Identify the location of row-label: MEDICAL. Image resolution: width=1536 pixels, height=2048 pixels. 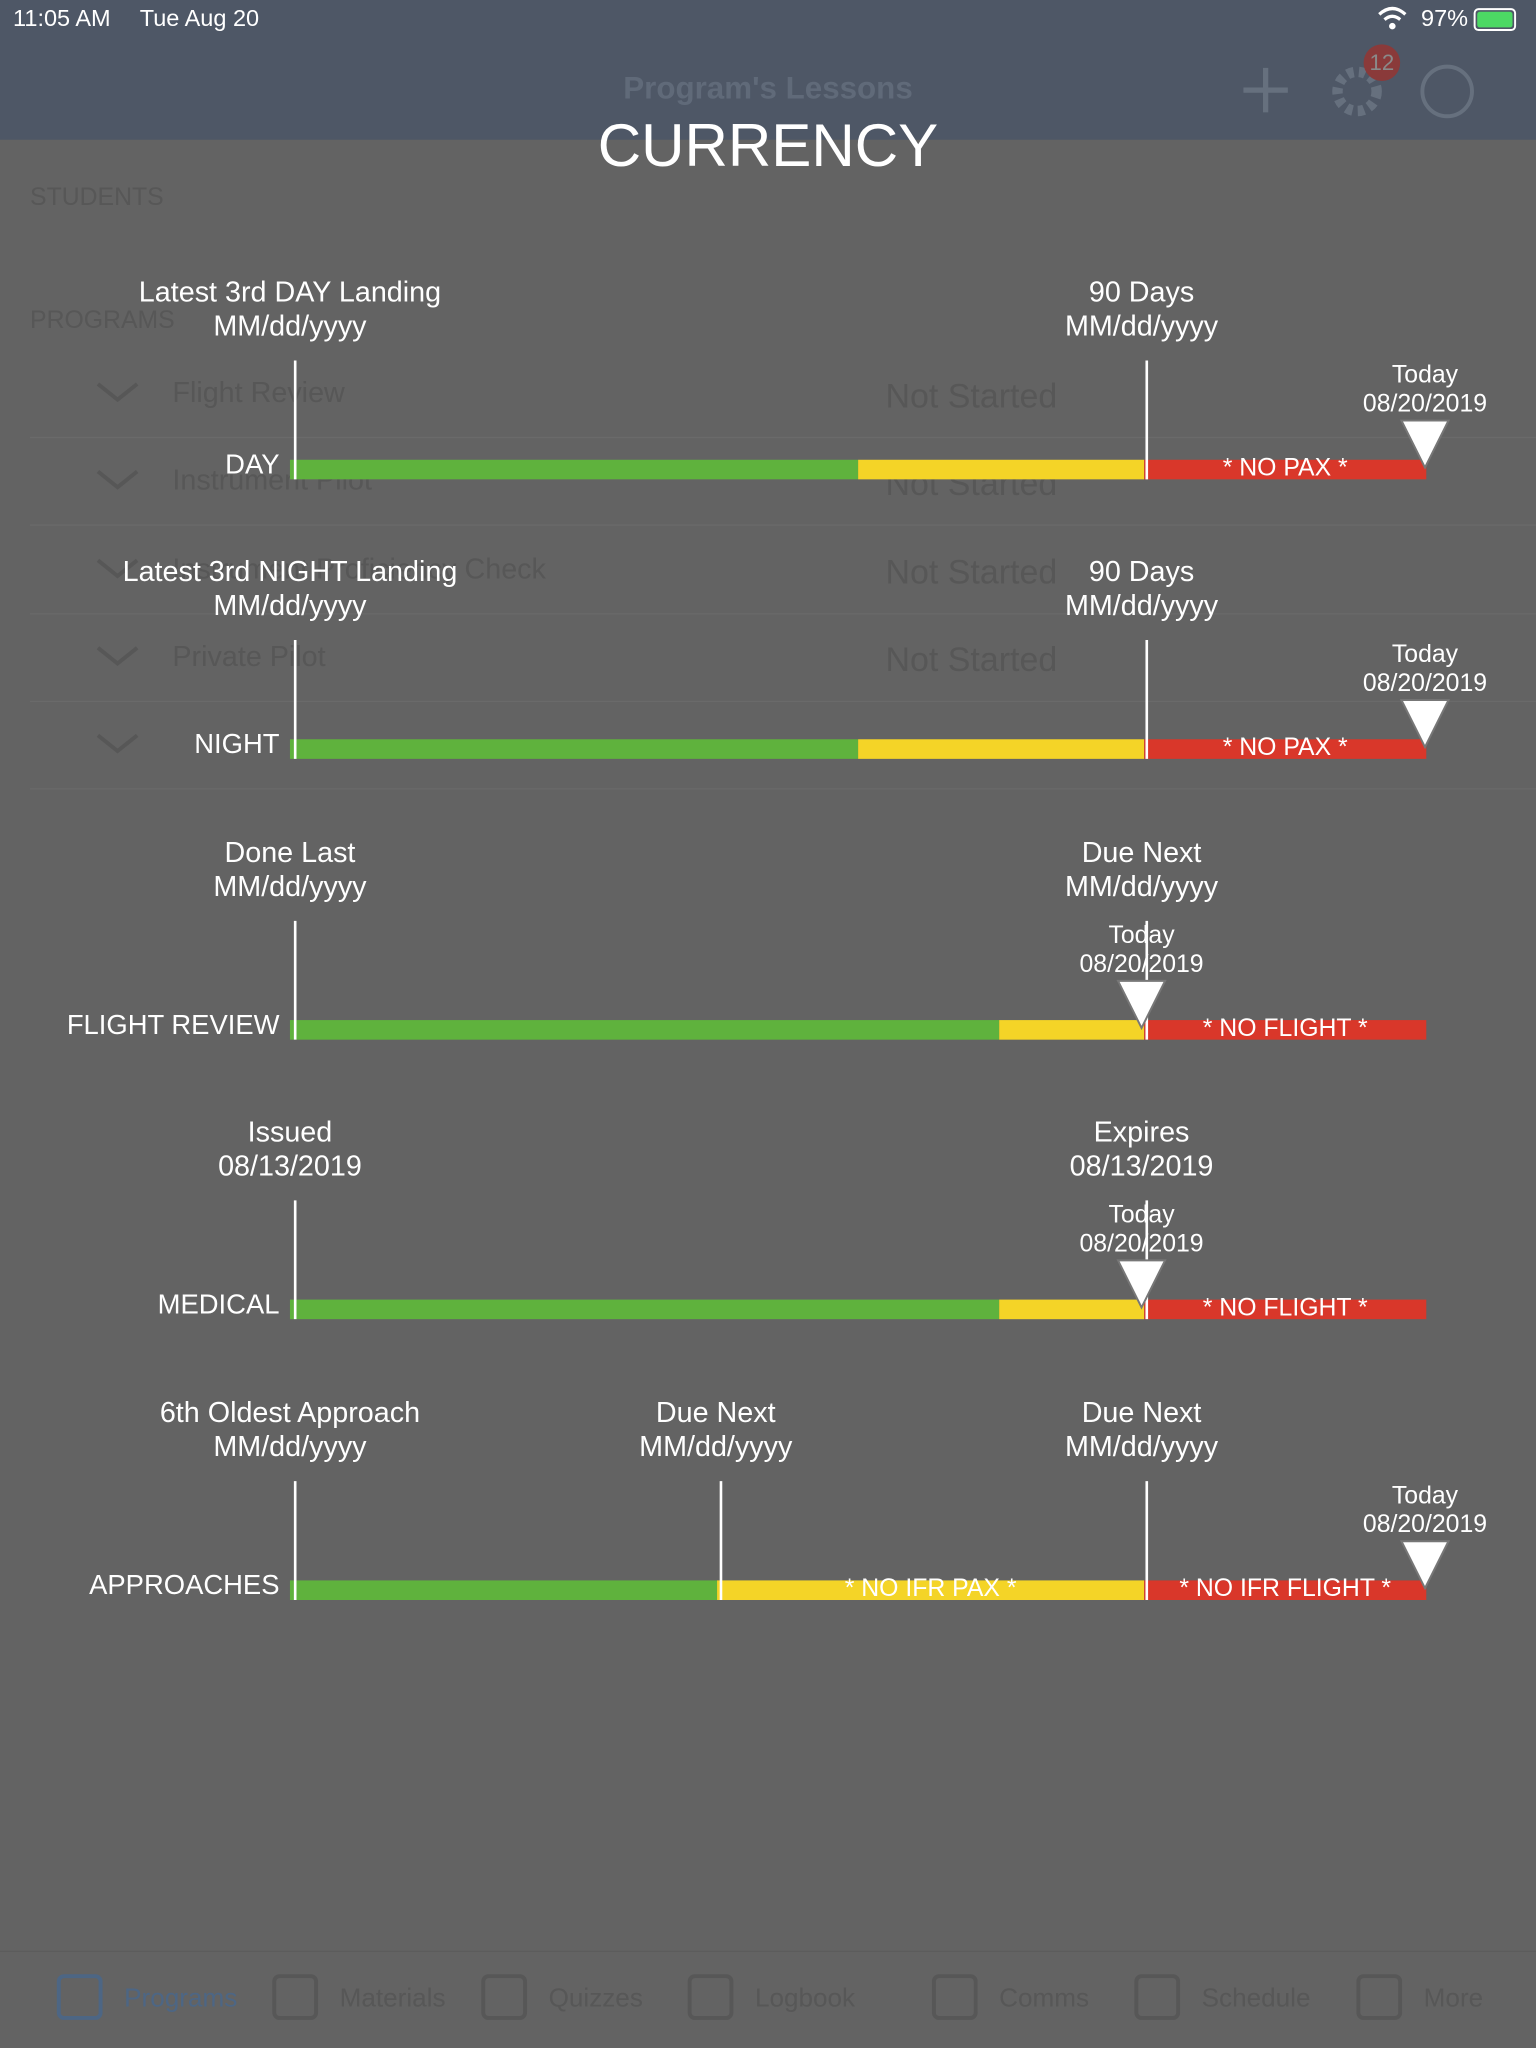
(219, 1303).